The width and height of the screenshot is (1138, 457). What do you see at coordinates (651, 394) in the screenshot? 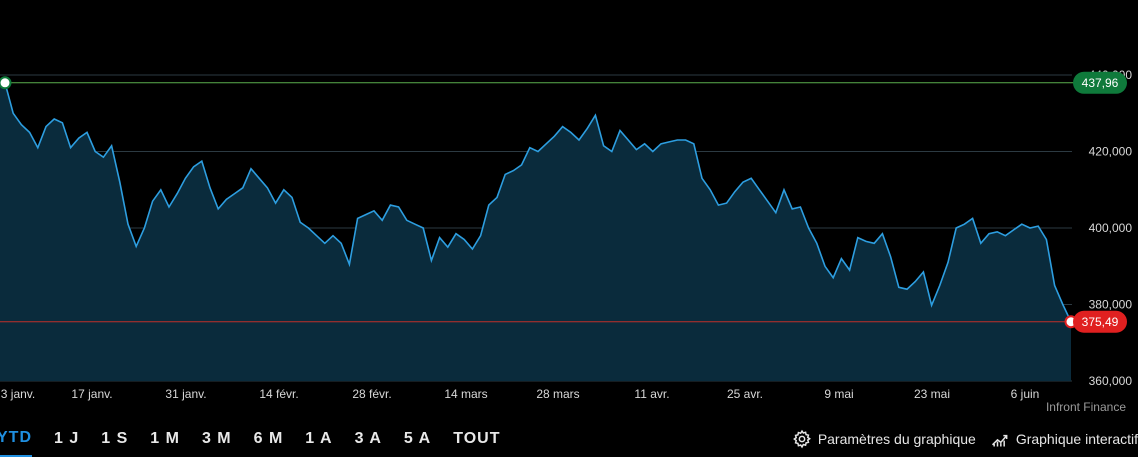
I see `x-tick-label: 11 avr.` at bounding box center [651, 394].